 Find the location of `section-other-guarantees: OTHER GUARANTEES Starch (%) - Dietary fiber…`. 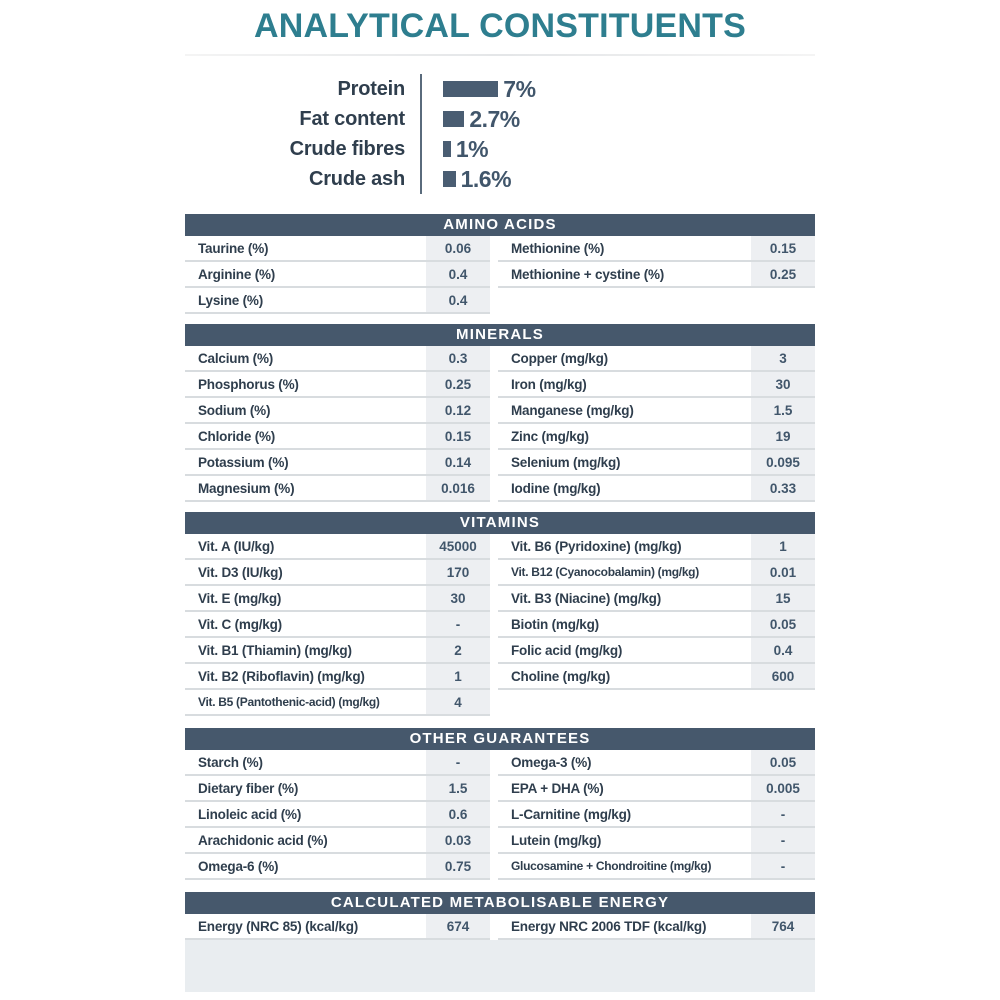

section-other-guarantees: OTHER GUARANTEES Starch (%) - Dietary fiber… is located at coordinates (500, 804).